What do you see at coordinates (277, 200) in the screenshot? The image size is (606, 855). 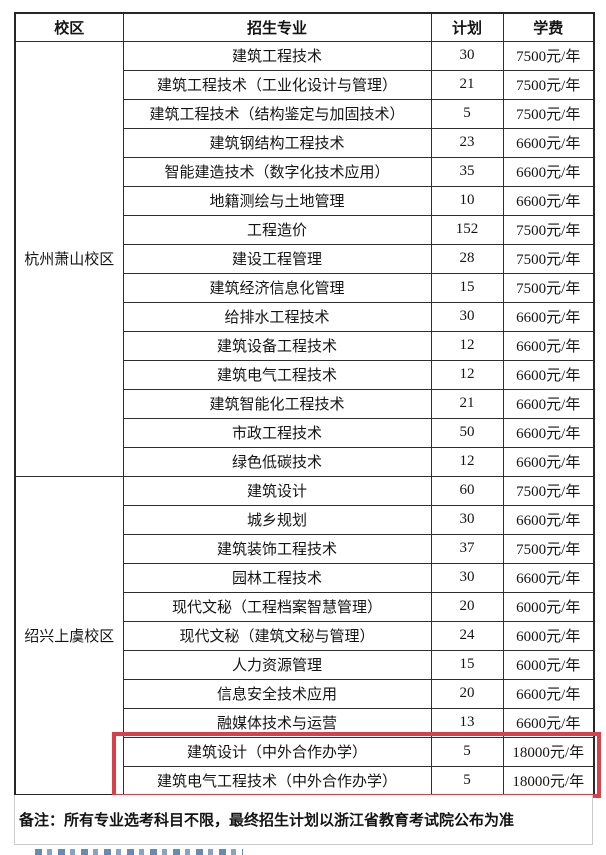 I see `major-cell: 地籍测绘与土地管理` at bounding box center [277, 200].